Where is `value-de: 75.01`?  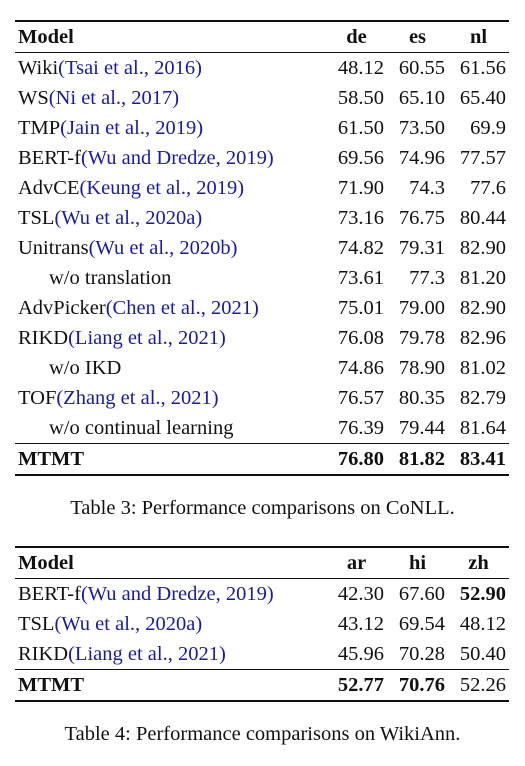
value-de: 75.01 is located at coordinates (360, 308).